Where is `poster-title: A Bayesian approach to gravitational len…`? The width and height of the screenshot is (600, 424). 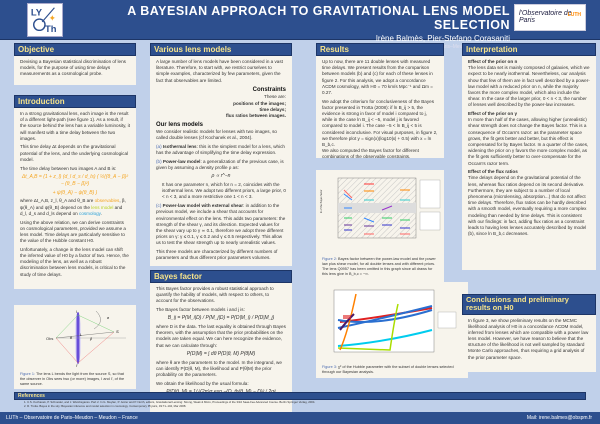
poster-title: A Bayesian approach to gravitational len… is located at coordinates (318, 18).